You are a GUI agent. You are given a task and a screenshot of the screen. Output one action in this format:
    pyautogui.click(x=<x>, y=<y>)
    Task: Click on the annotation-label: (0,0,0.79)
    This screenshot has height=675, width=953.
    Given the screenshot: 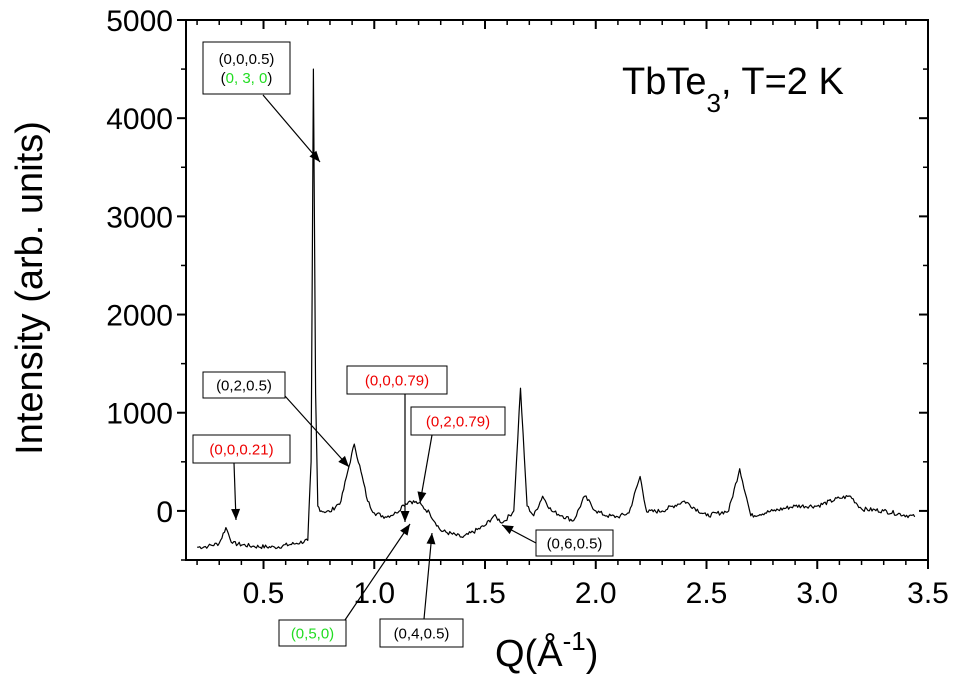 What is the action you would take?
    pyautogui.click(x=397, y=381)
    